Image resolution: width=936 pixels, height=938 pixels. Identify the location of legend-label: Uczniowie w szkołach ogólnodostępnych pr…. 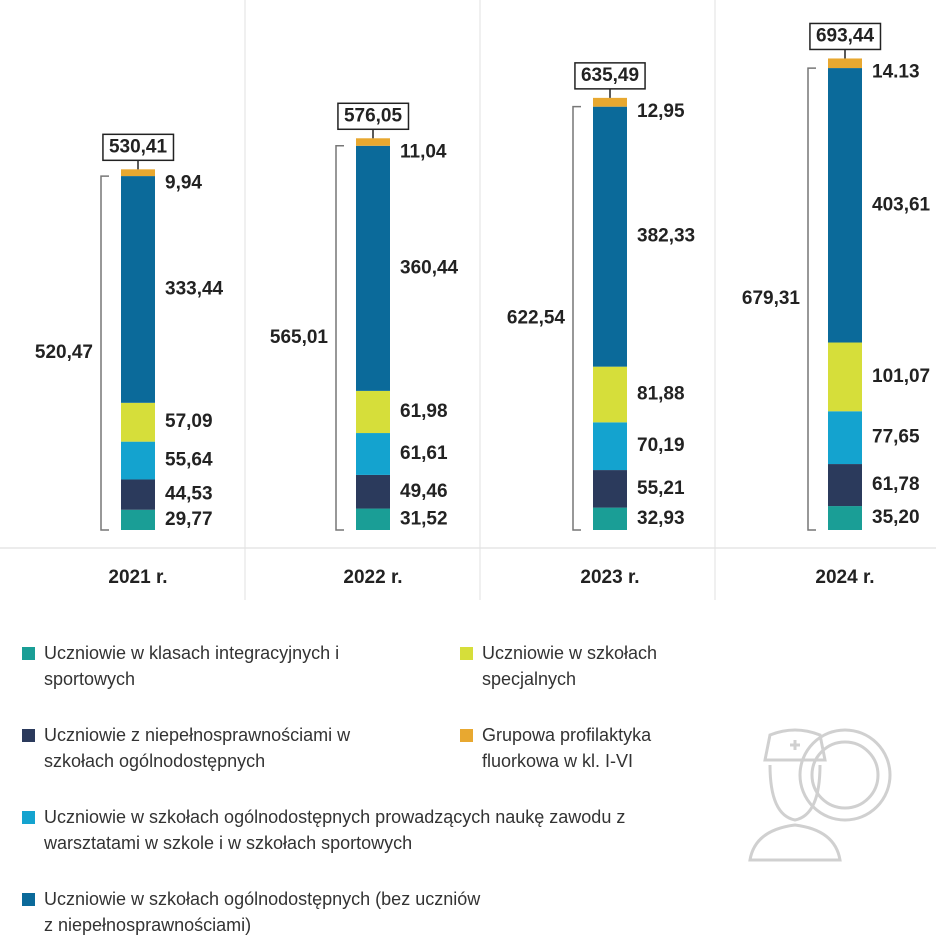
(335, 830).